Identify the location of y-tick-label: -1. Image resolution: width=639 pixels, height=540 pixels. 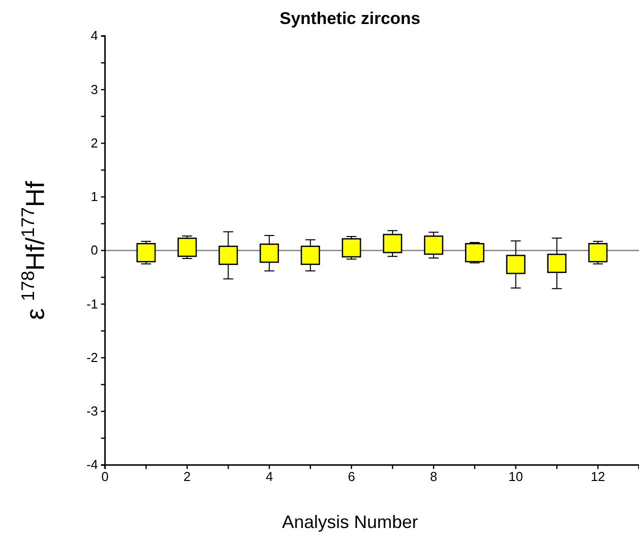
(92, 304).